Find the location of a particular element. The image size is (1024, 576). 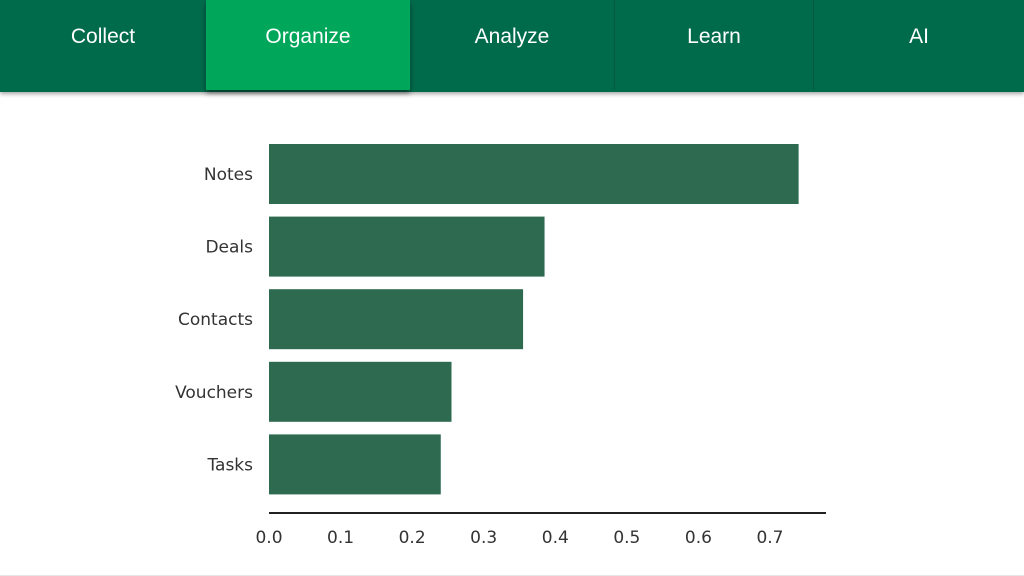

x-tick-label: 0.6 is located at coordinates (698, 538).